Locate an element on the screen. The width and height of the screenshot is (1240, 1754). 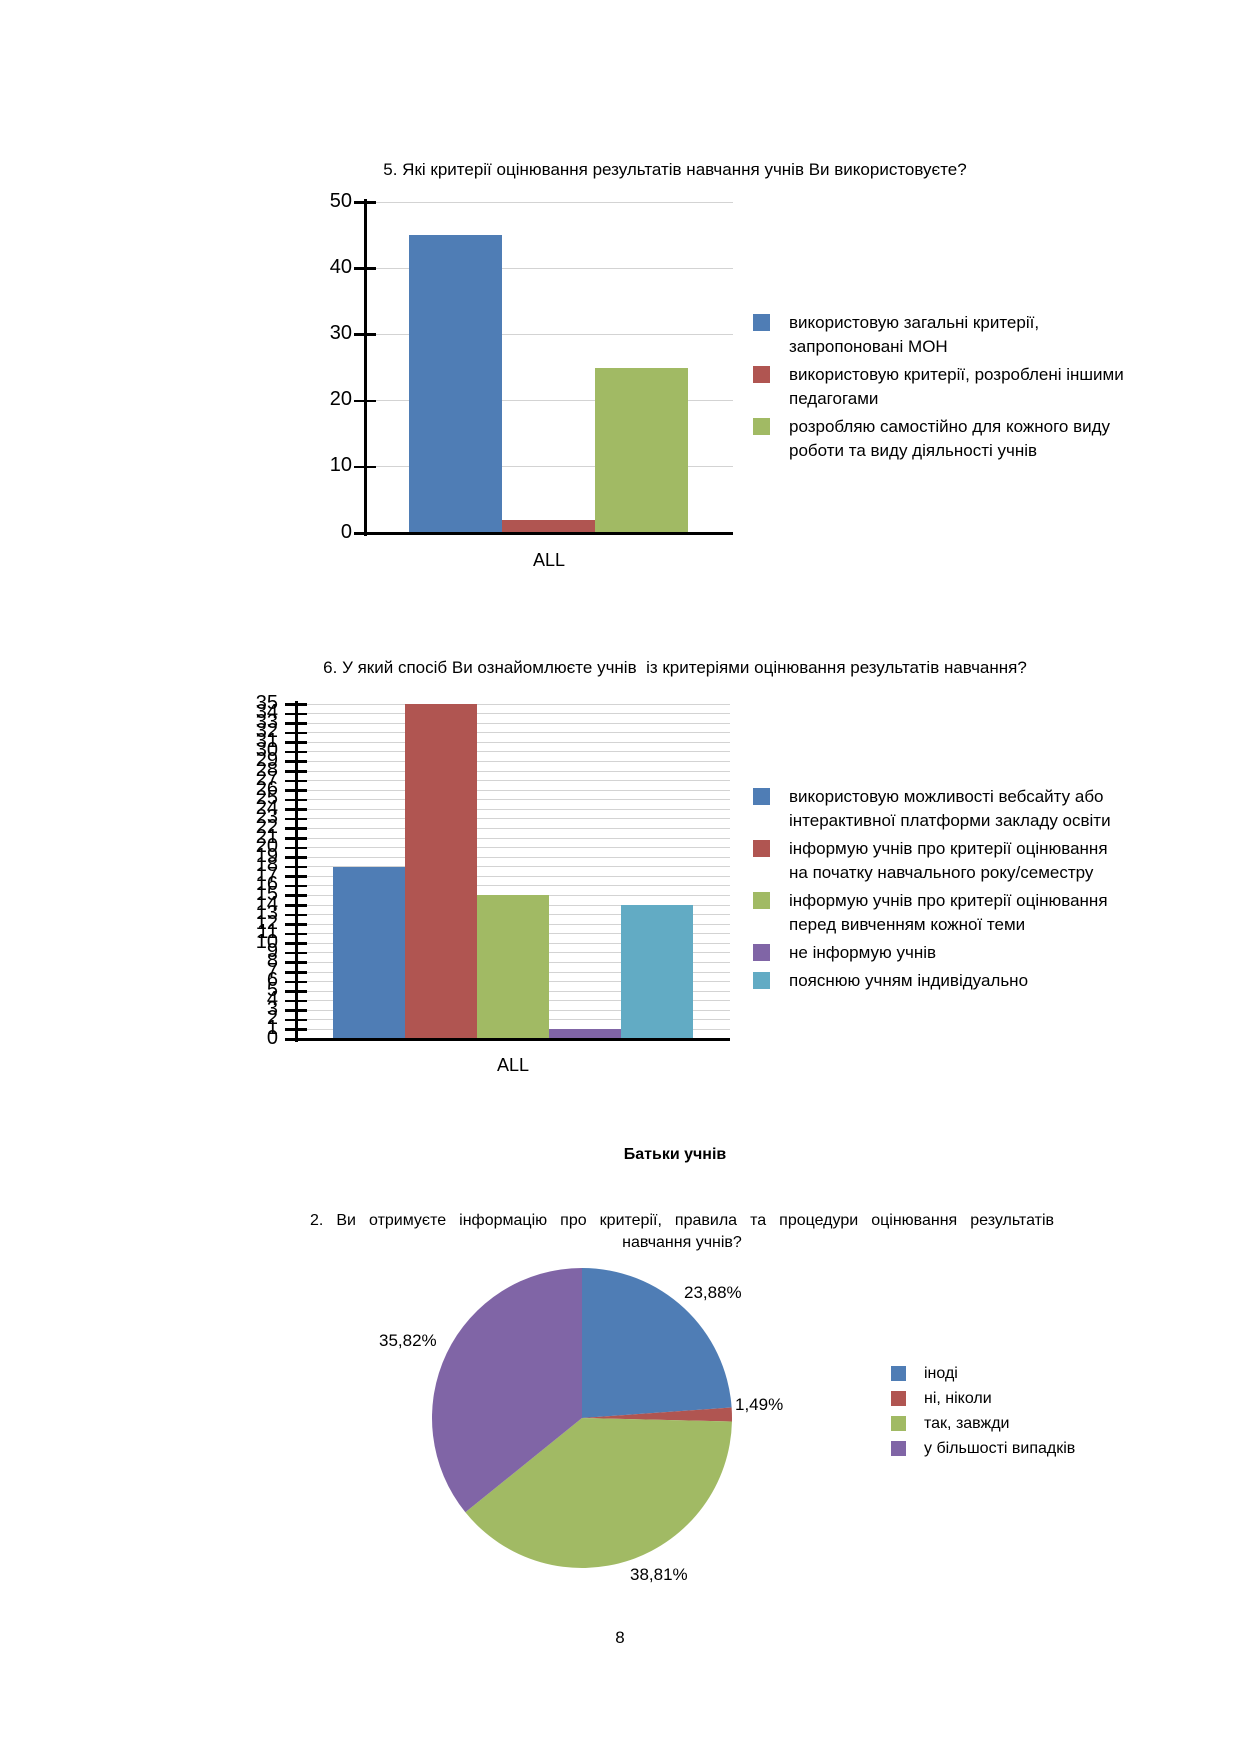
legend-item: так, завжди is located at coordinates (1065, 1423).